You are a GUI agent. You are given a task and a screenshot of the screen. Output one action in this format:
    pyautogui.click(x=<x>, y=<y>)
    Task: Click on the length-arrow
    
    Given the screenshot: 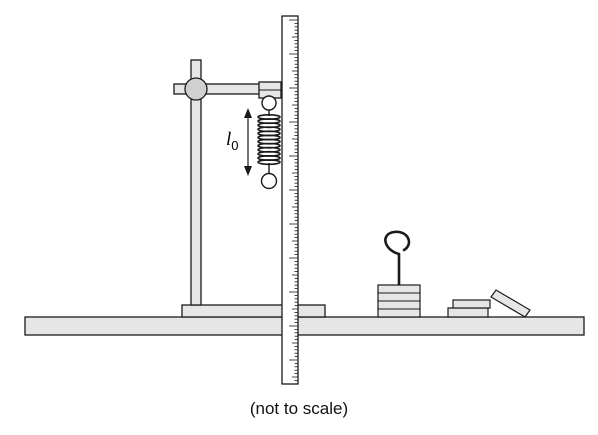 What is the action you would take?
    pyautogui.click(x=248, y=142)
    